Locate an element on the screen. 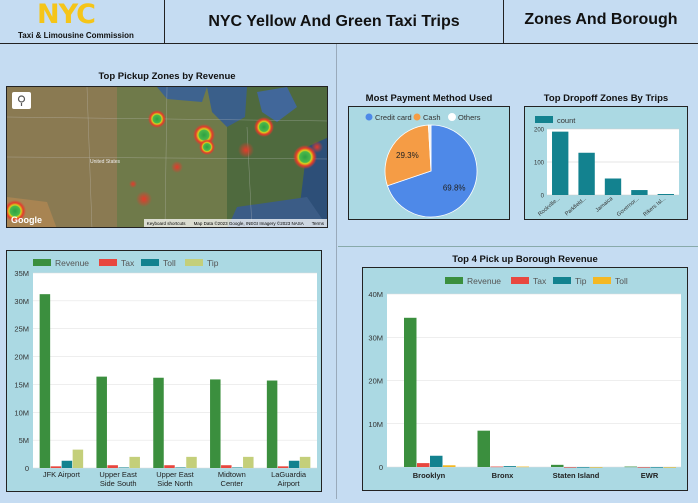 The image size is (698, 503). y-tick-label: 10M is located at coordinates (375, 424).